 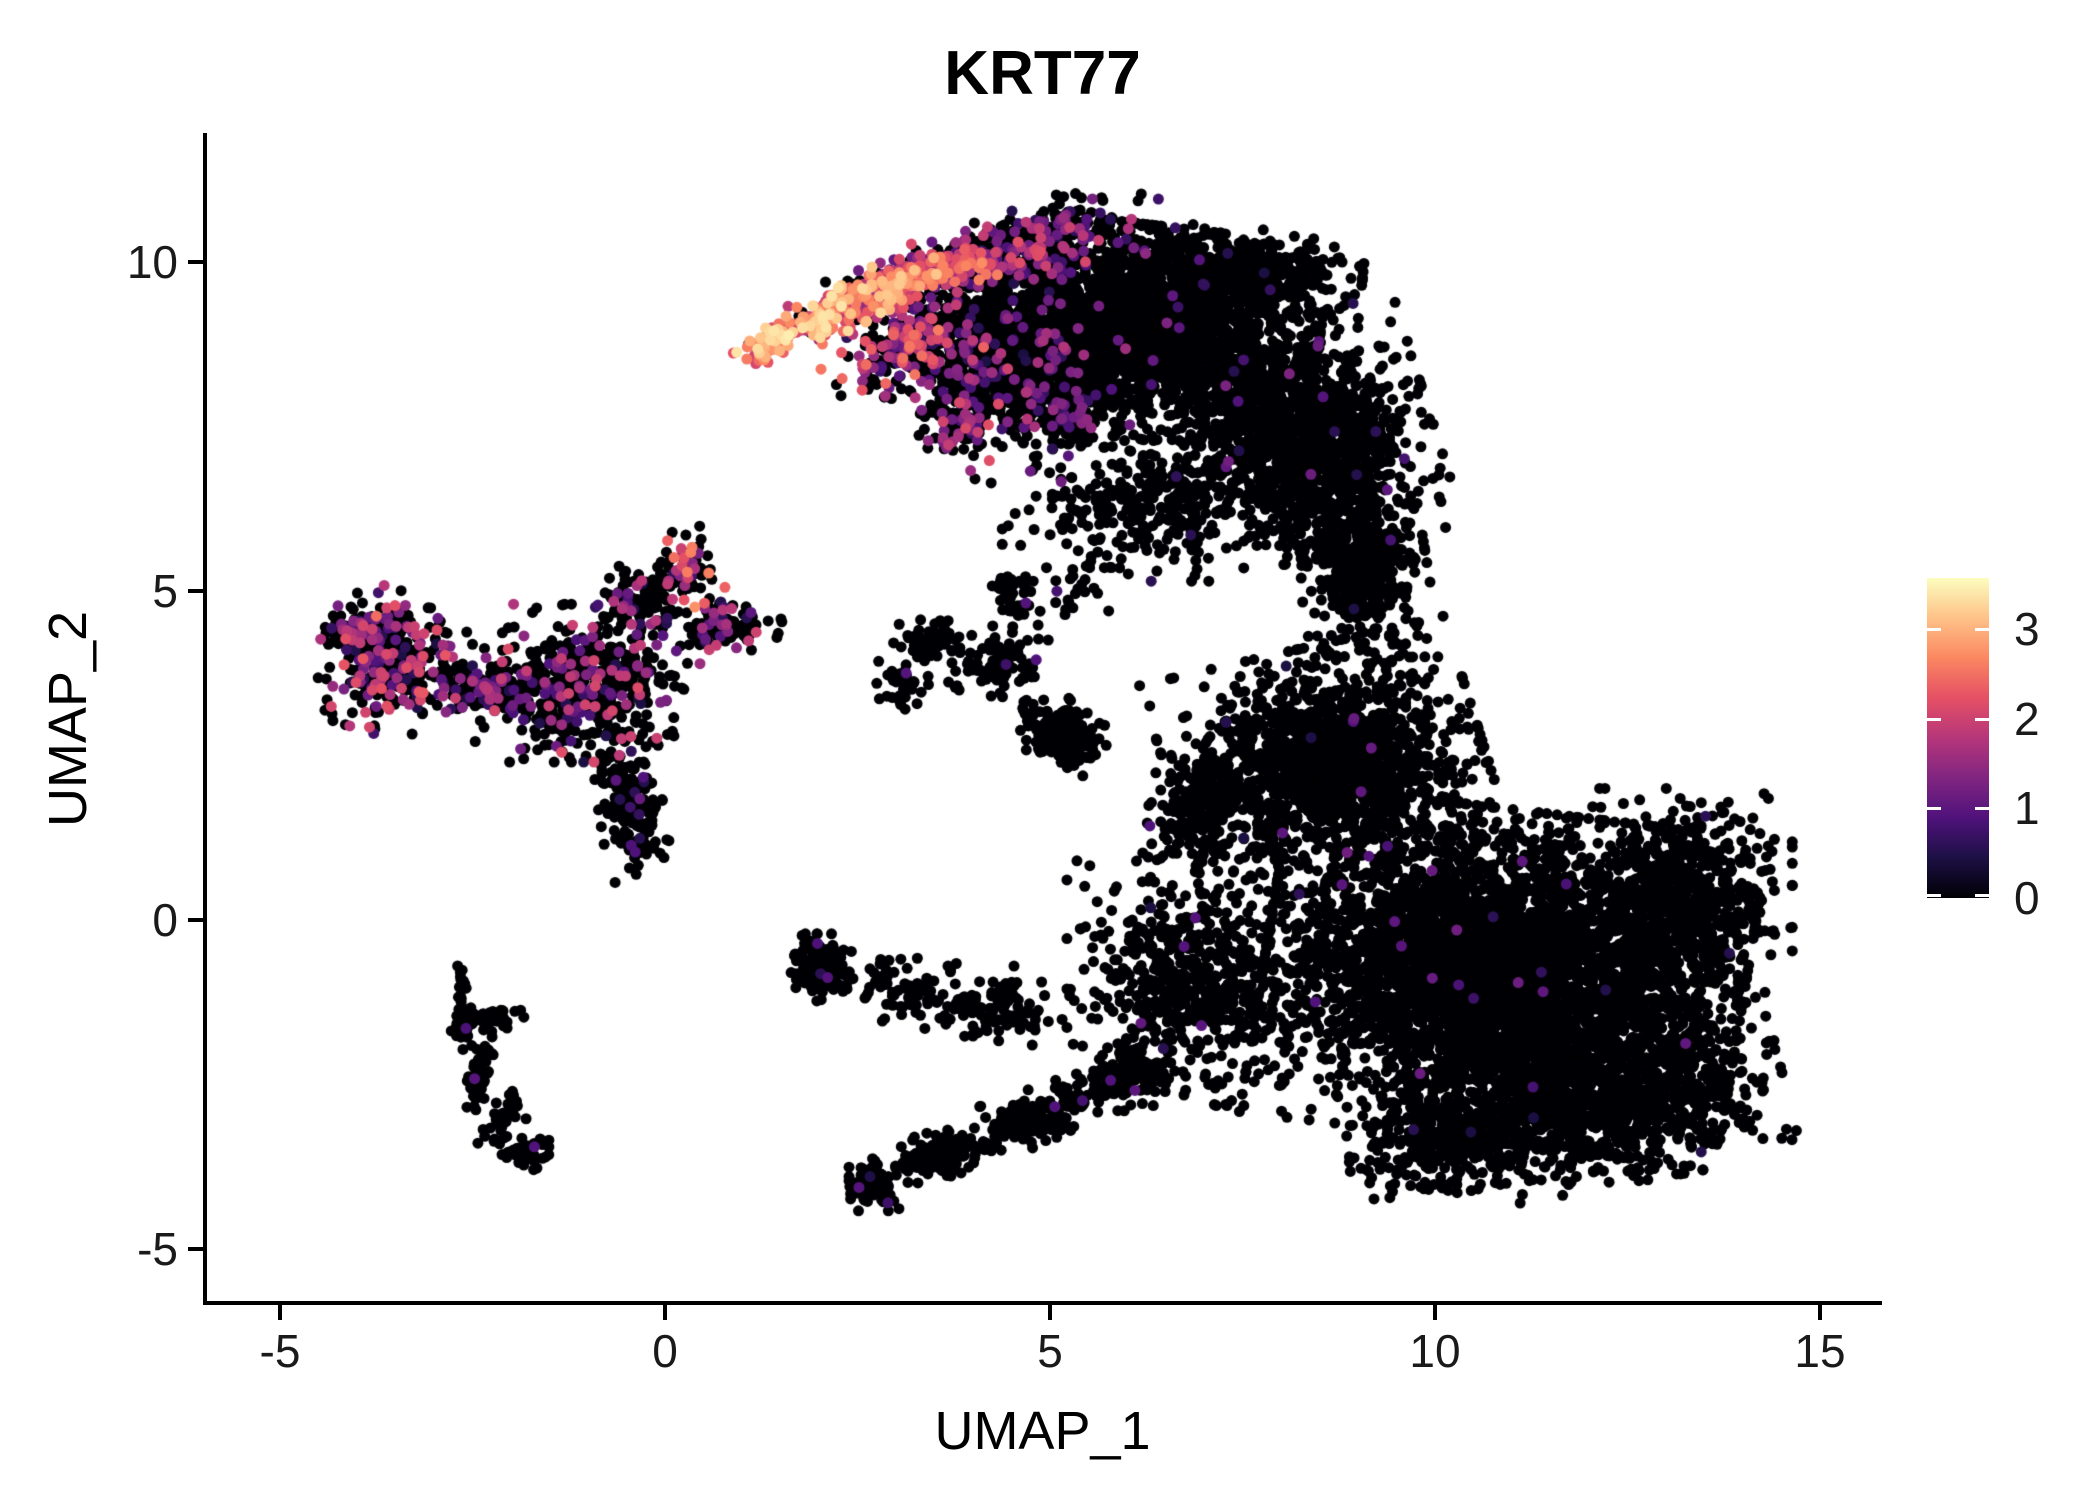 What do you see at coordinates (165, 920) in the screenshot?
I see `y-tick-label: 0` at bounding box center [165, 920].